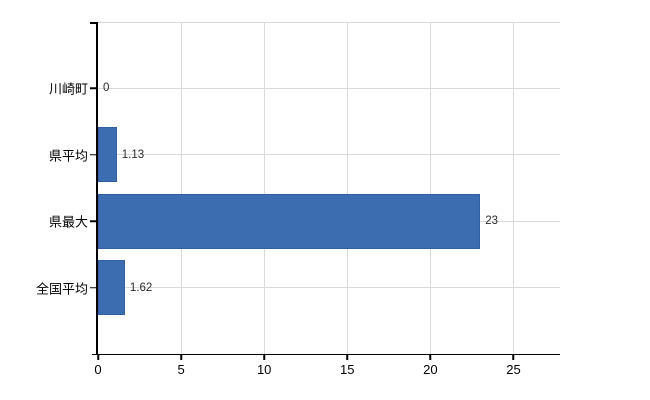 This screenshot has height=400, width=650. I want to click on bar-value-label: 1.62, so click(141, 287).